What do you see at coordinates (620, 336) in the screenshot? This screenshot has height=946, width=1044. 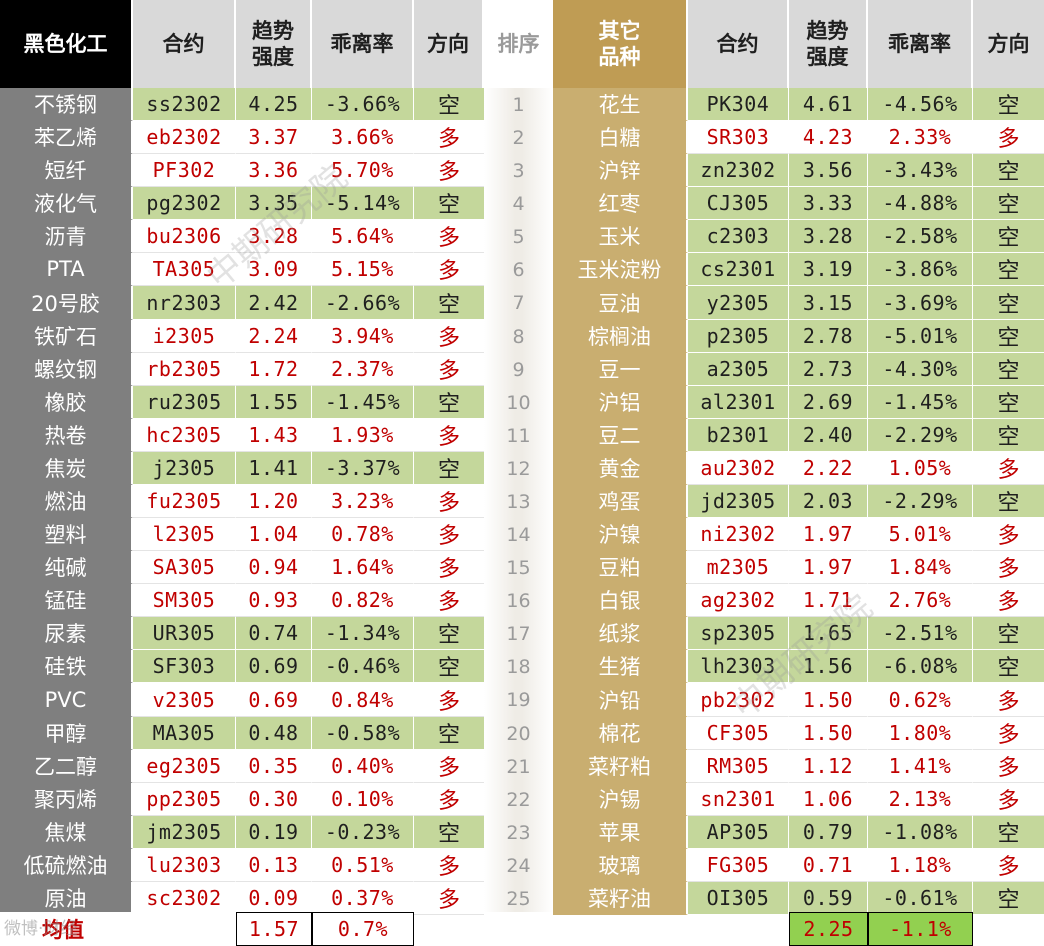 I see `right_rows-name: 棕榈油` at bounding box center [620, 336].